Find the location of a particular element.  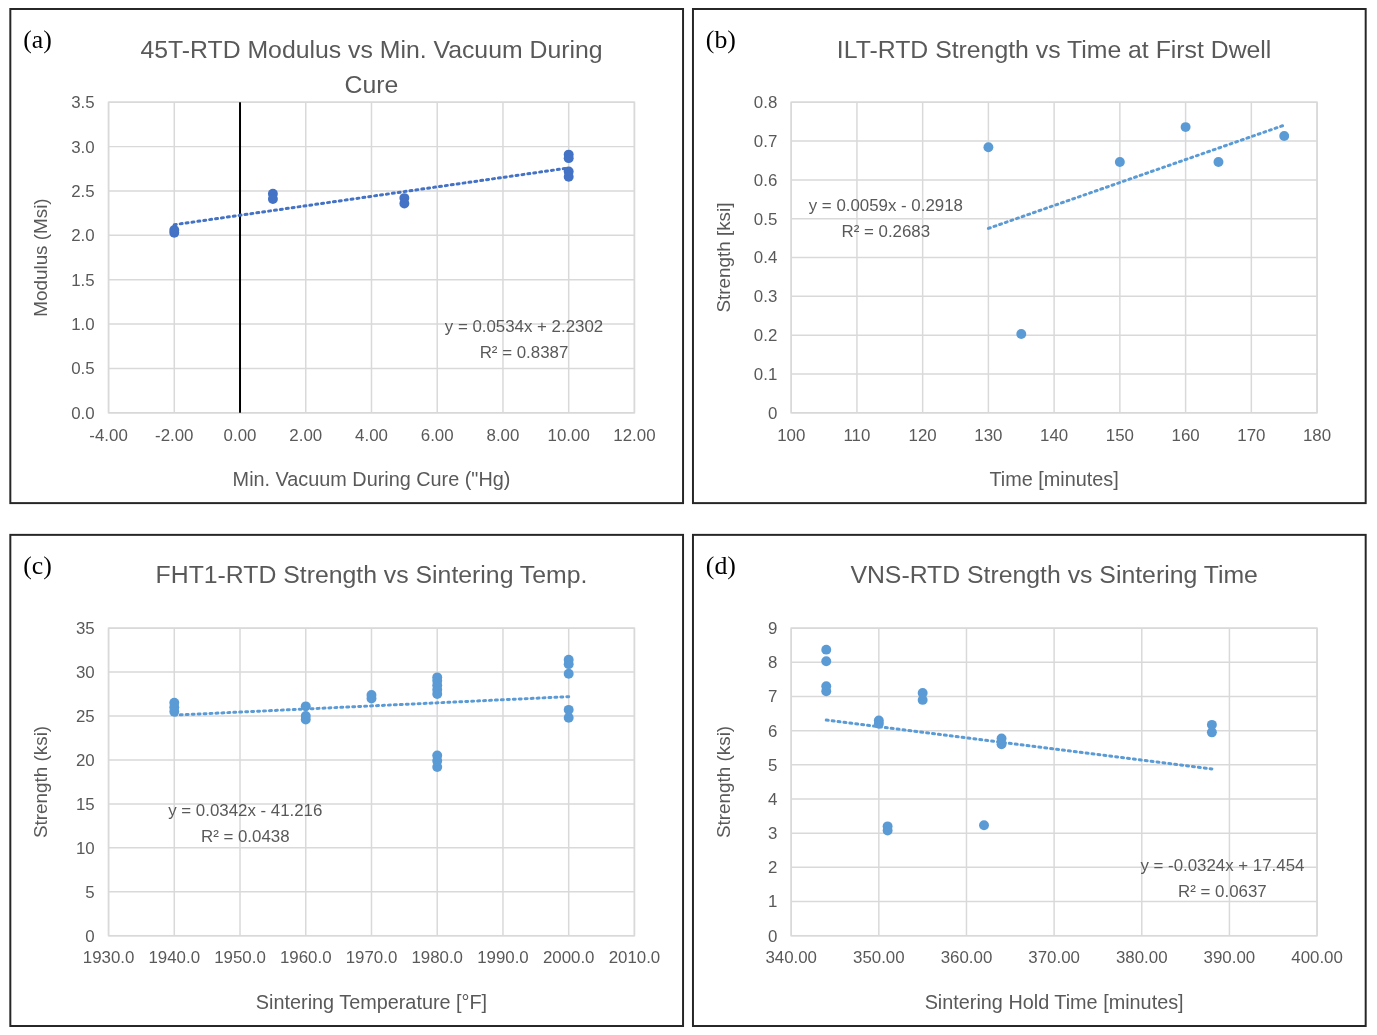

x-tick-label: 2000.0 is located at coordinates (568, 958).